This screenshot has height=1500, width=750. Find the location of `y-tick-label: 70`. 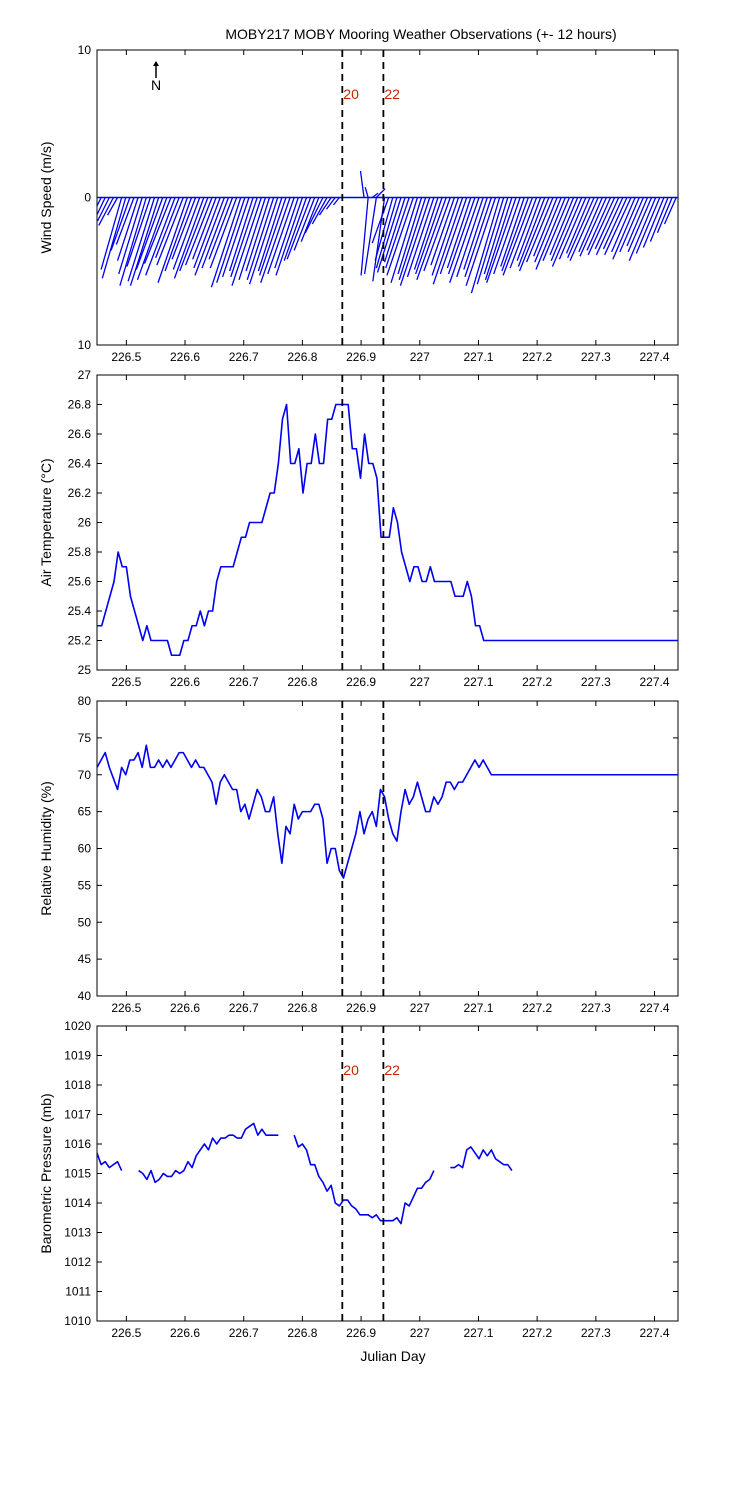

y-tick-label: 70 is located at coordinates (85, 775).